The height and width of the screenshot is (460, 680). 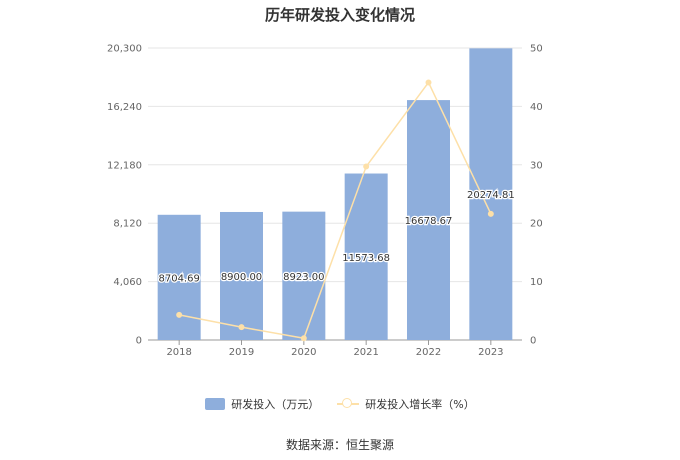 I want to click on legend-label-growth-rate: 研发投入增长率（%）, so click(x=420, y=404).